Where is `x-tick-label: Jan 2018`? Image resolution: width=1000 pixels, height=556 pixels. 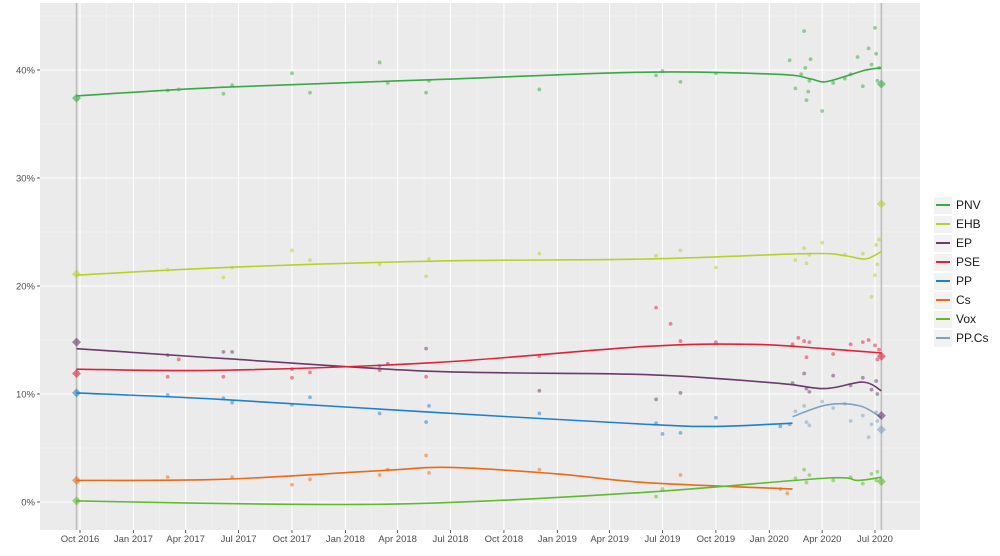 x-tick-label: Jan 2018 is located at coordinates (345, 539).